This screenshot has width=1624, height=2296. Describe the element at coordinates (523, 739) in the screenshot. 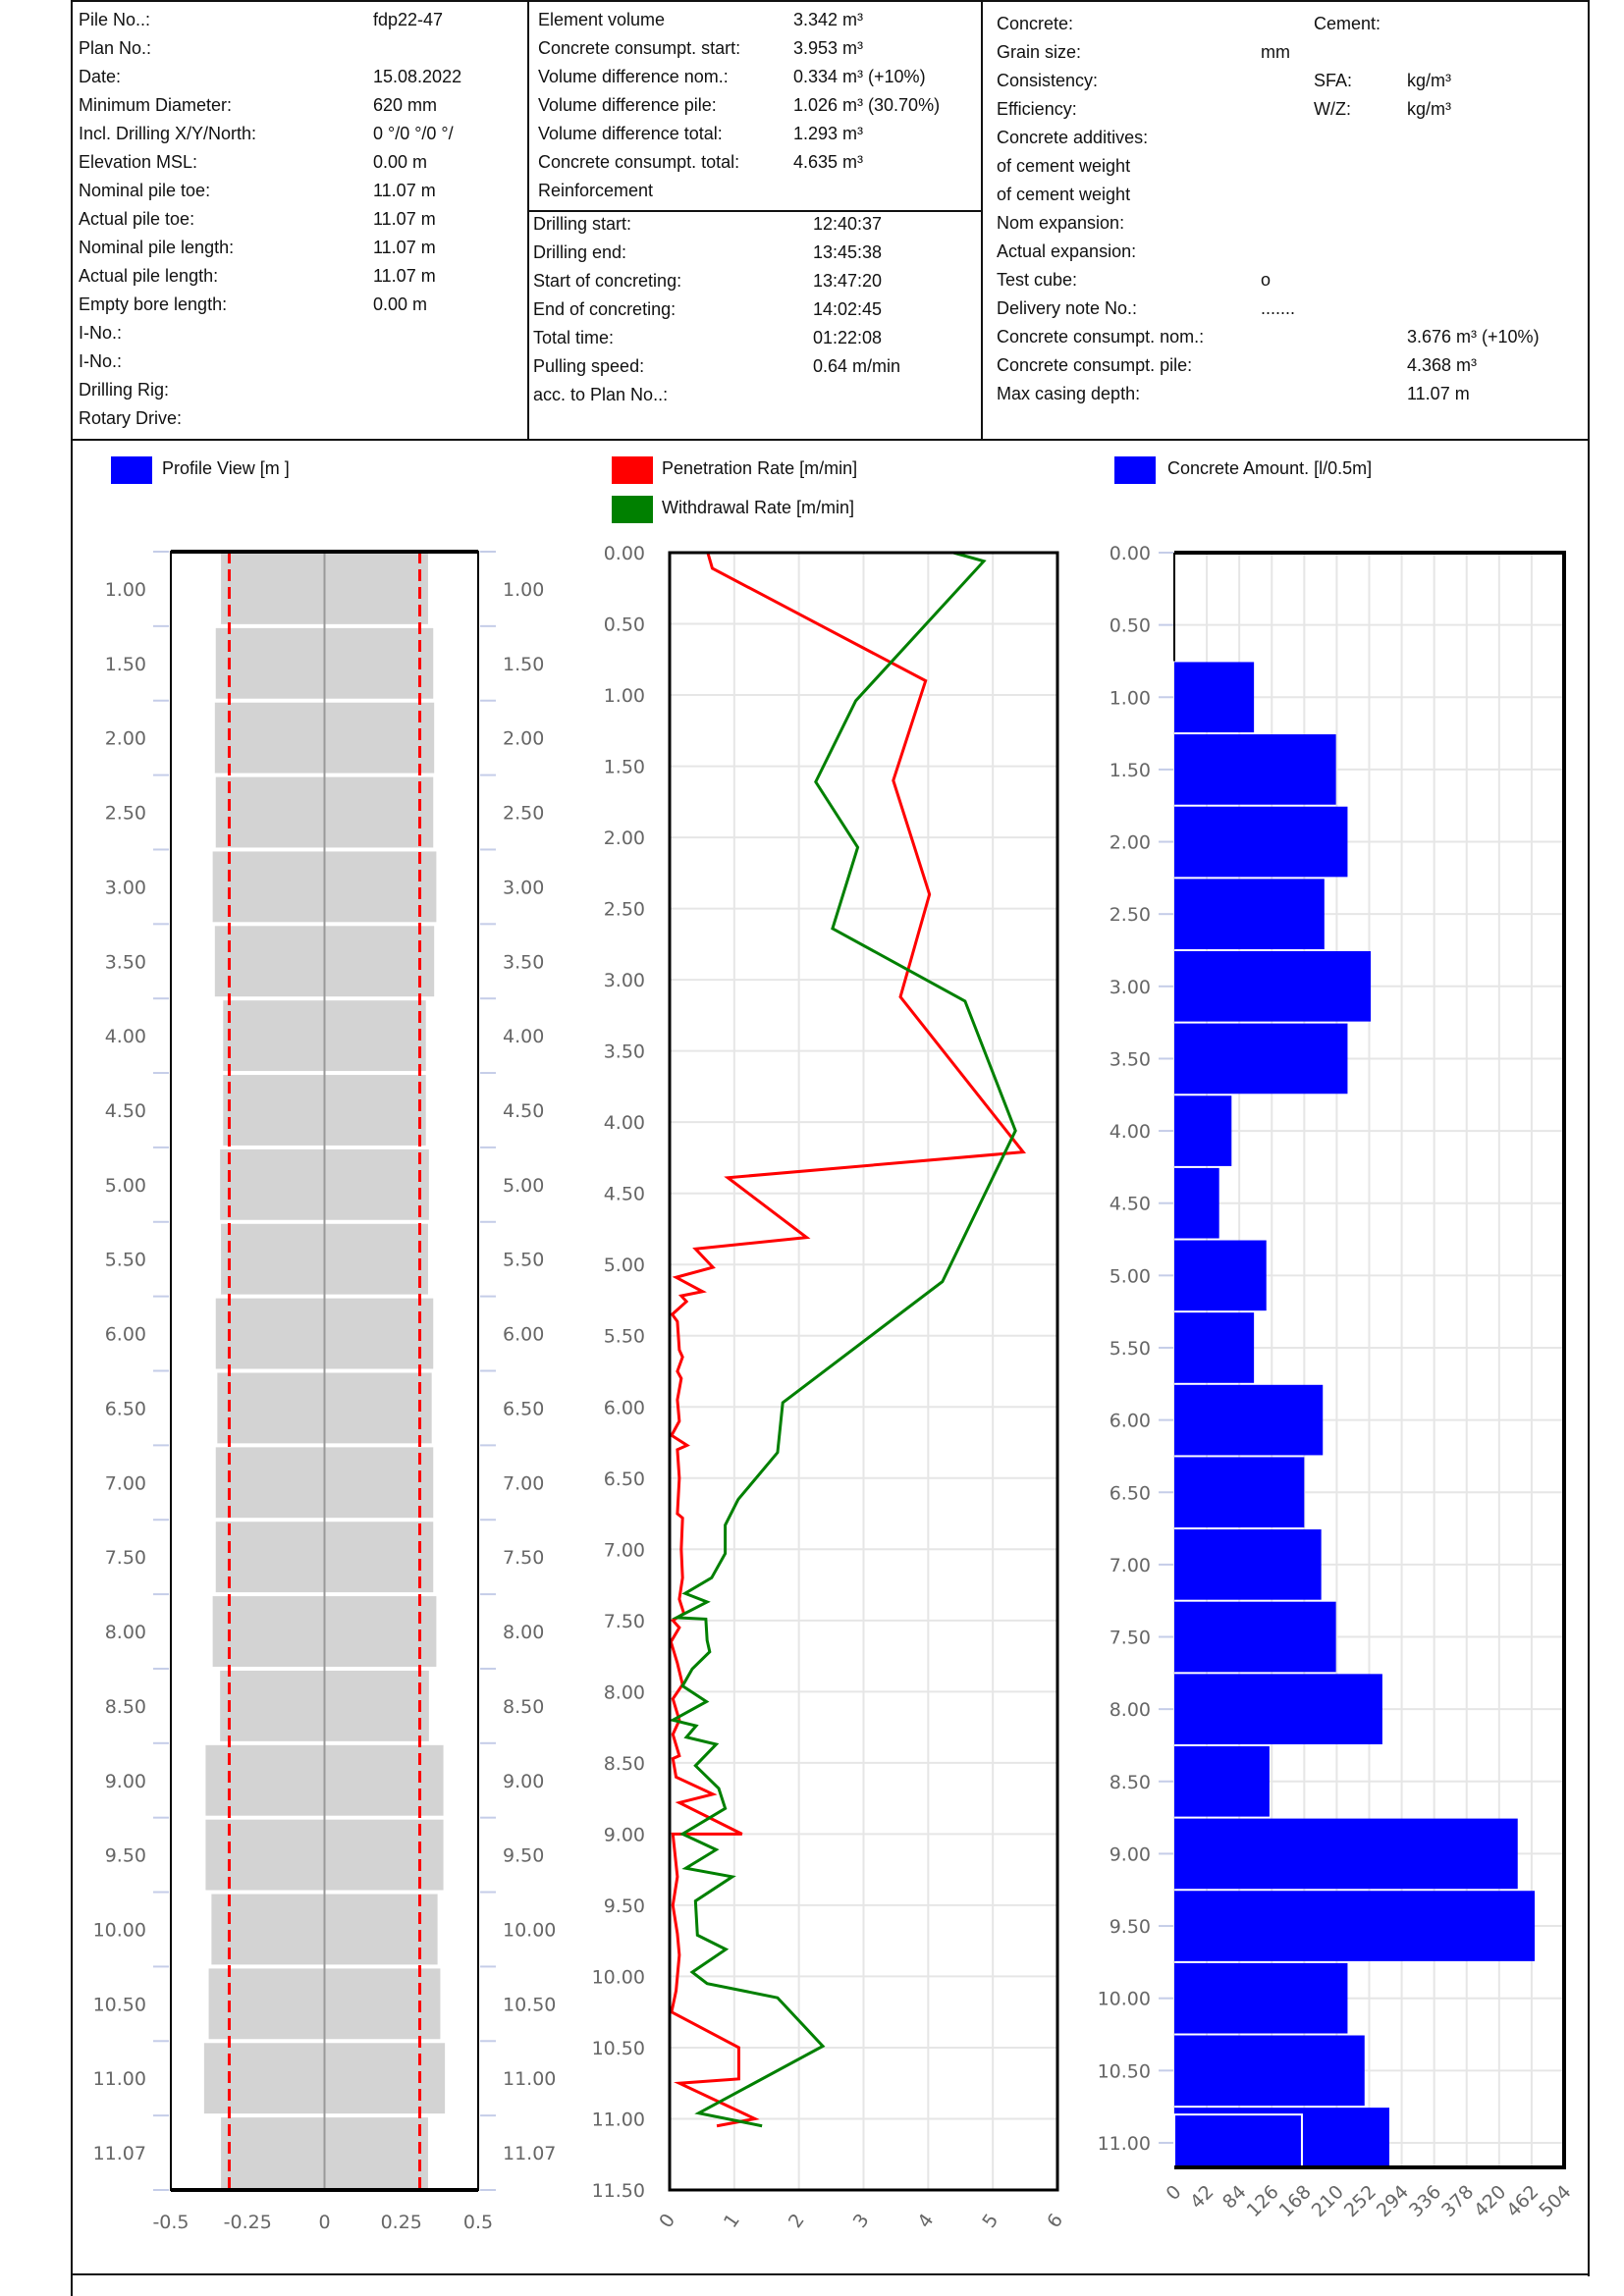

I see `depth-label-right: 2.00` at that location.